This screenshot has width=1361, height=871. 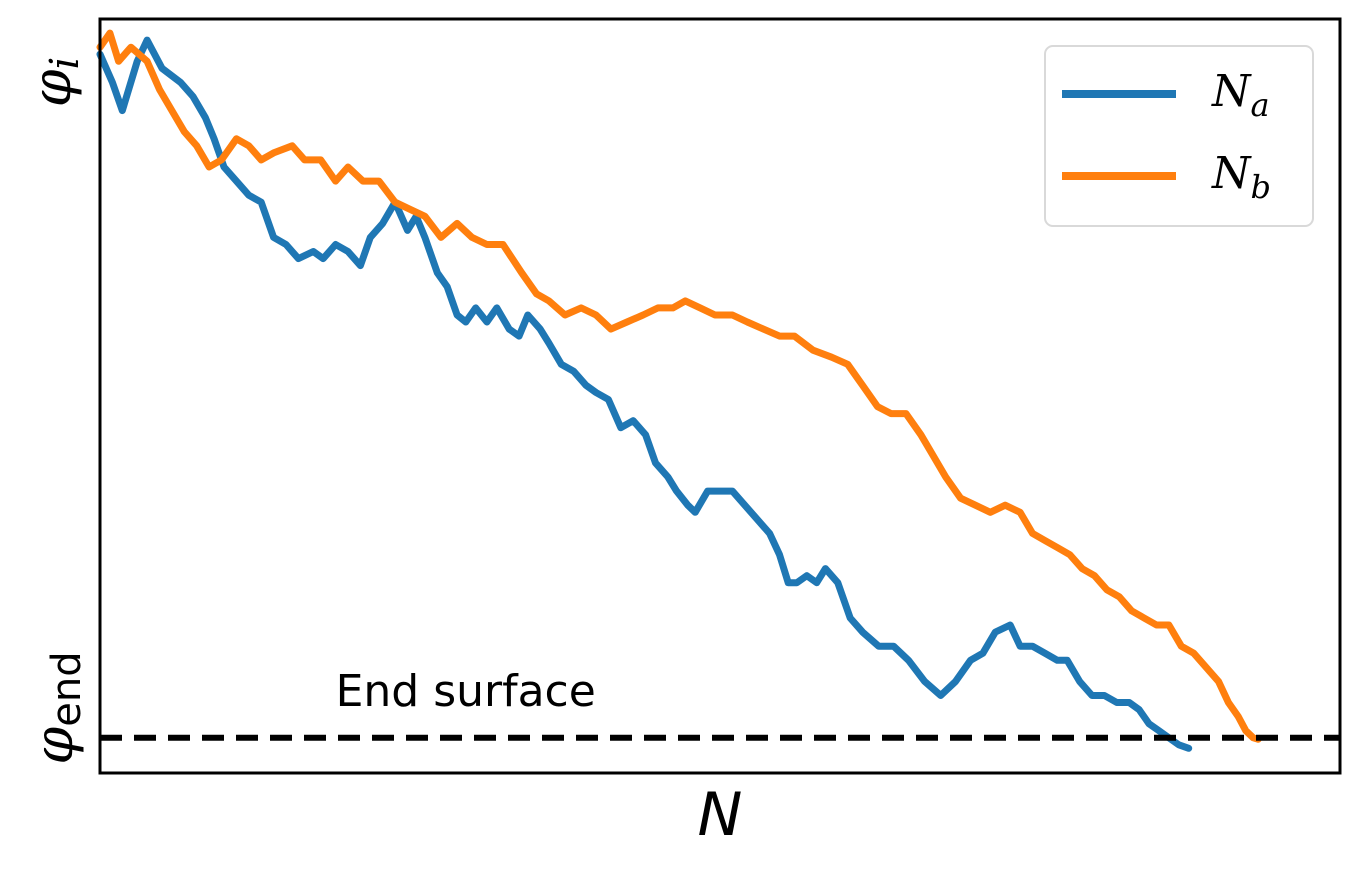 I want to click on y-tick-phi-i-base: φ, so click(x=51, y=88).